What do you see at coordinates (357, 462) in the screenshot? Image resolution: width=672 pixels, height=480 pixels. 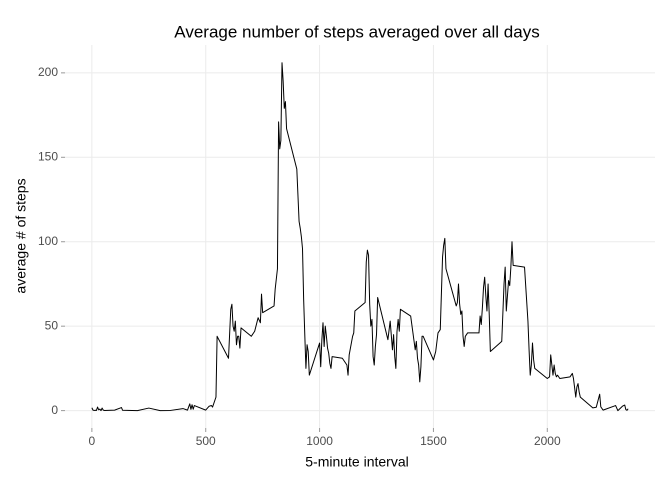 I see `x-axis-title: 5-minute interval` at bounding box center [357, 462].